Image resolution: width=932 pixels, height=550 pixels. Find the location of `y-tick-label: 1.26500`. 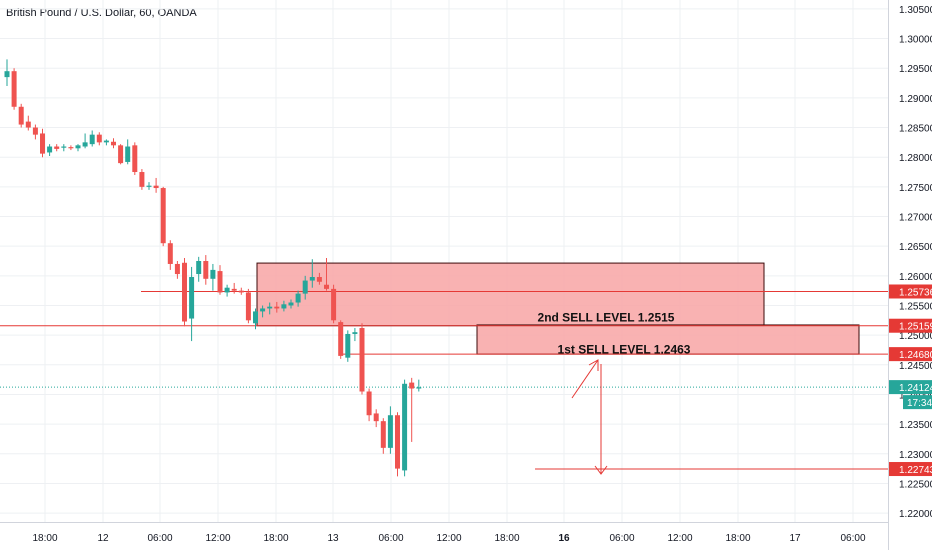

y-tick-label: 1.26500 is located at coordinates (915, 247).